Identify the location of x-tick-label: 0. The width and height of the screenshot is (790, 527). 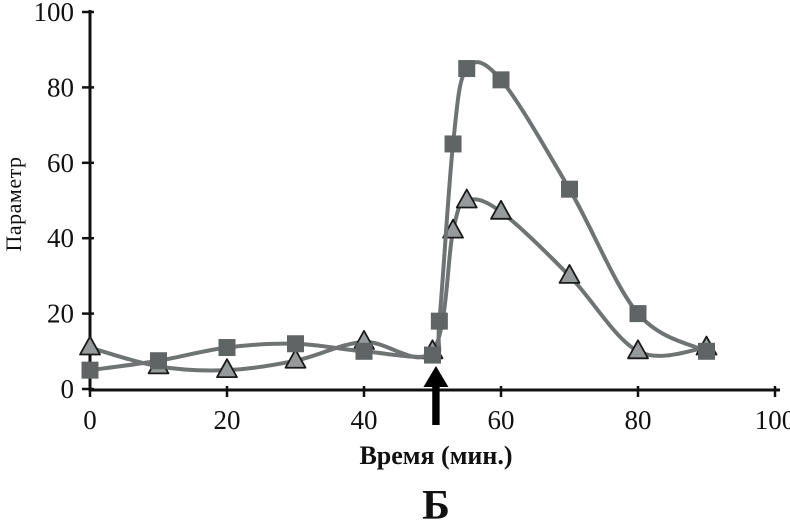
(90, 420).